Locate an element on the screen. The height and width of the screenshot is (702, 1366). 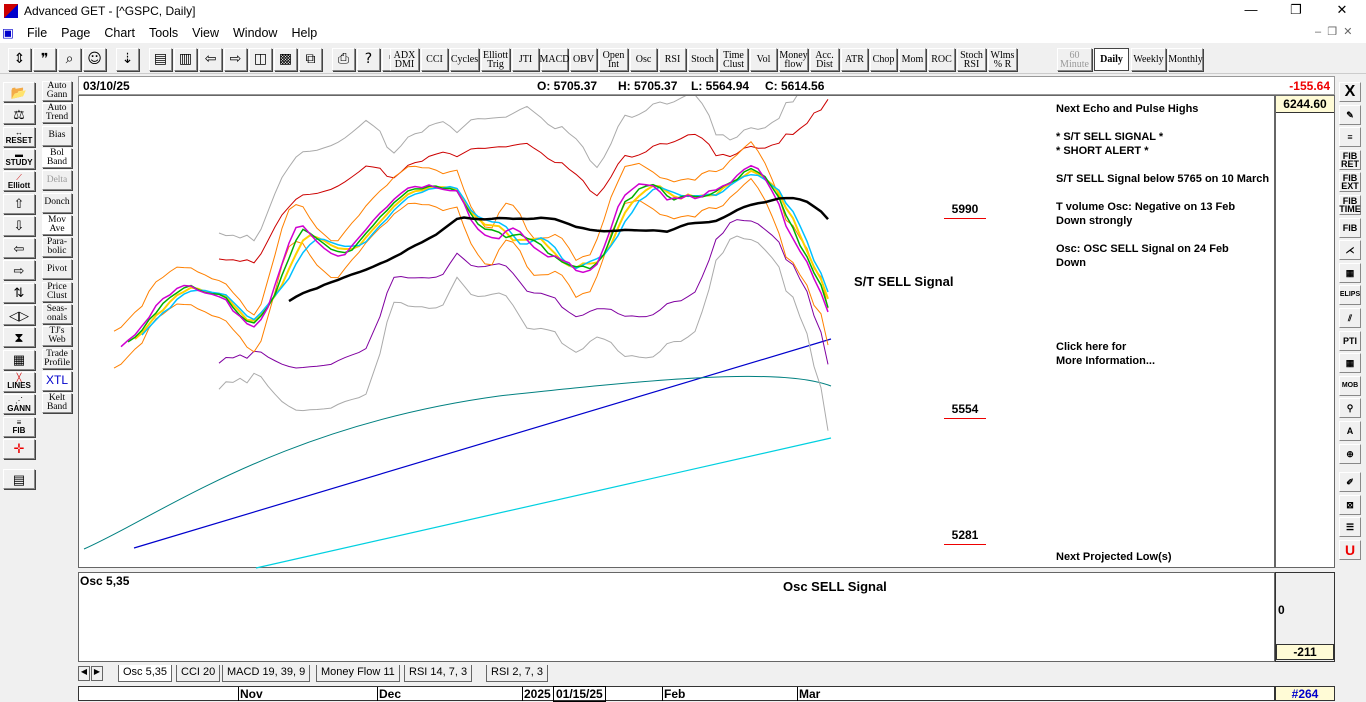
lines-tool: ╳ LINES is located at coordinates (19, 381).